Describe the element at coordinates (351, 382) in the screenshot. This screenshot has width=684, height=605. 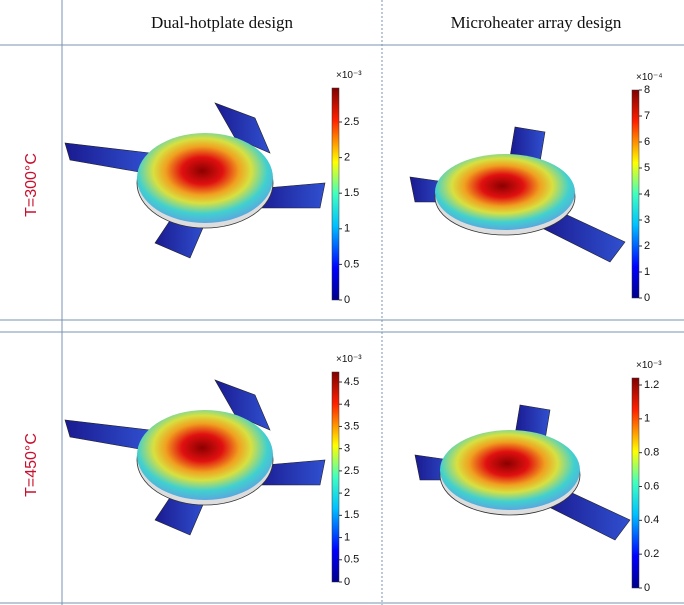
I see `colorbar-tick-label: 4.5` at that location.